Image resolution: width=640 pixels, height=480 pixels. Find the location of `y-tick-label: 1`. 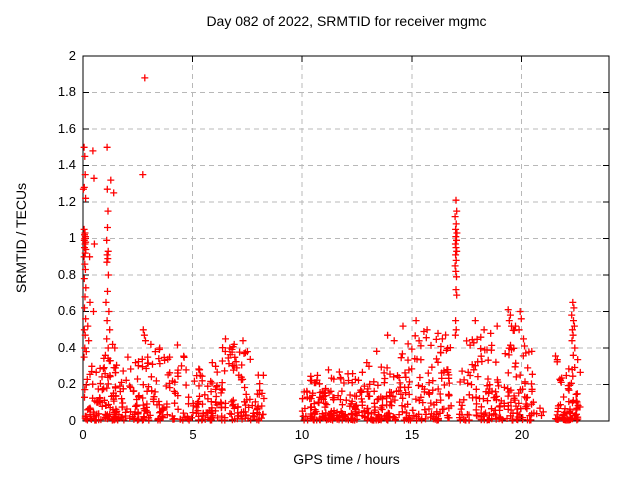

y-tick-label: 1 is located at coordinates (72, 237).